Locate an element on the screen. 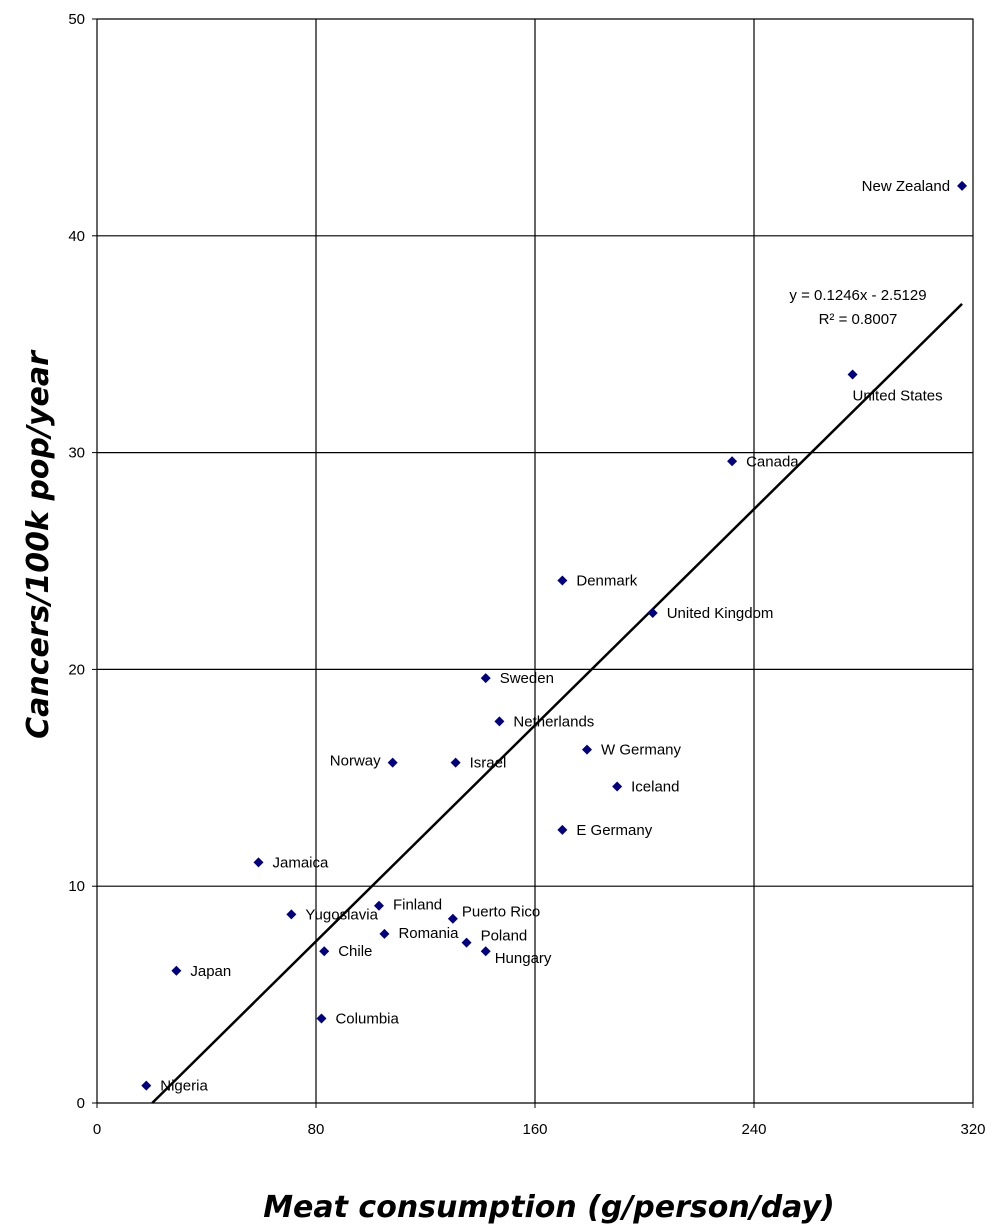 The image size is (992, 1228). data-point-label: Jamaica is located at coordinates (301, 862).